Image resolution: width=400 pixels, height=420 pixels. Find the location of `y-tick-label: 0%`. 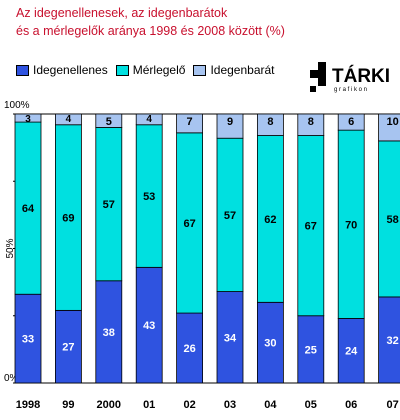

y-tick-label: 0% is located at coordinates (11, 378).